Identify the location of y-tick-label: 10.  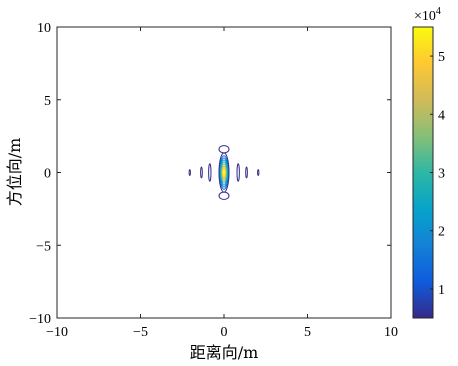
(44, 28).